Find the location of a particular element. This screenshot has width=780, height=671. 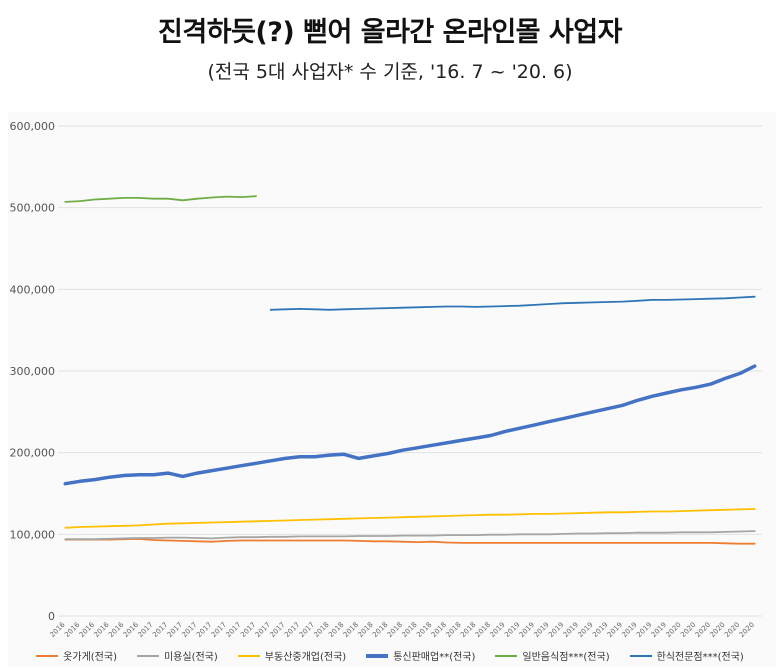

chart-subtitle: (전국 5대 사업자* 수 기준, '16. 7 ~ '20. 6) is located at coordinates (390, 72).